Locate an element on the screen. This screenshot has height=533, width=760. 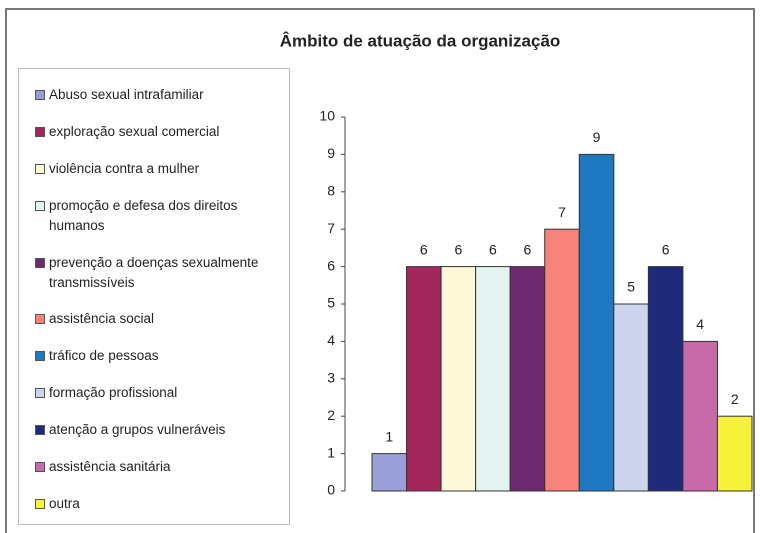
legend-item: Abuso sexual intrafamiliar is located at coordinates (158, 95).